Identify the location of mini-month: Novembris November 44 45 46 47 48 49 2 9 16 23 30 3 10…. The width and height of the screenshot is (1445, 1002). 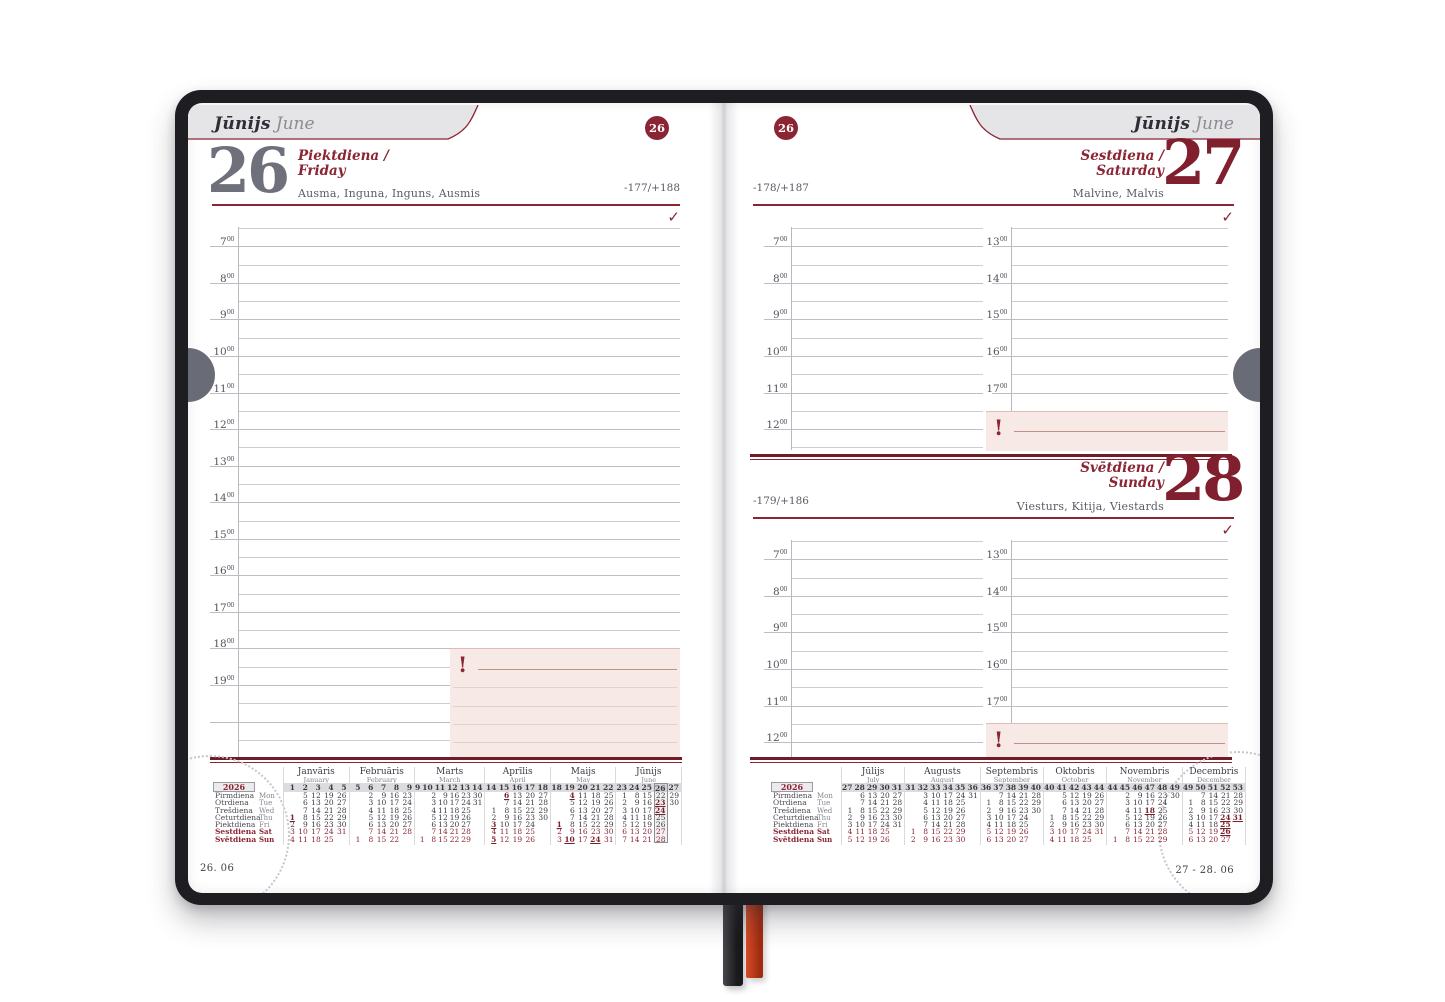
(1144, 806).